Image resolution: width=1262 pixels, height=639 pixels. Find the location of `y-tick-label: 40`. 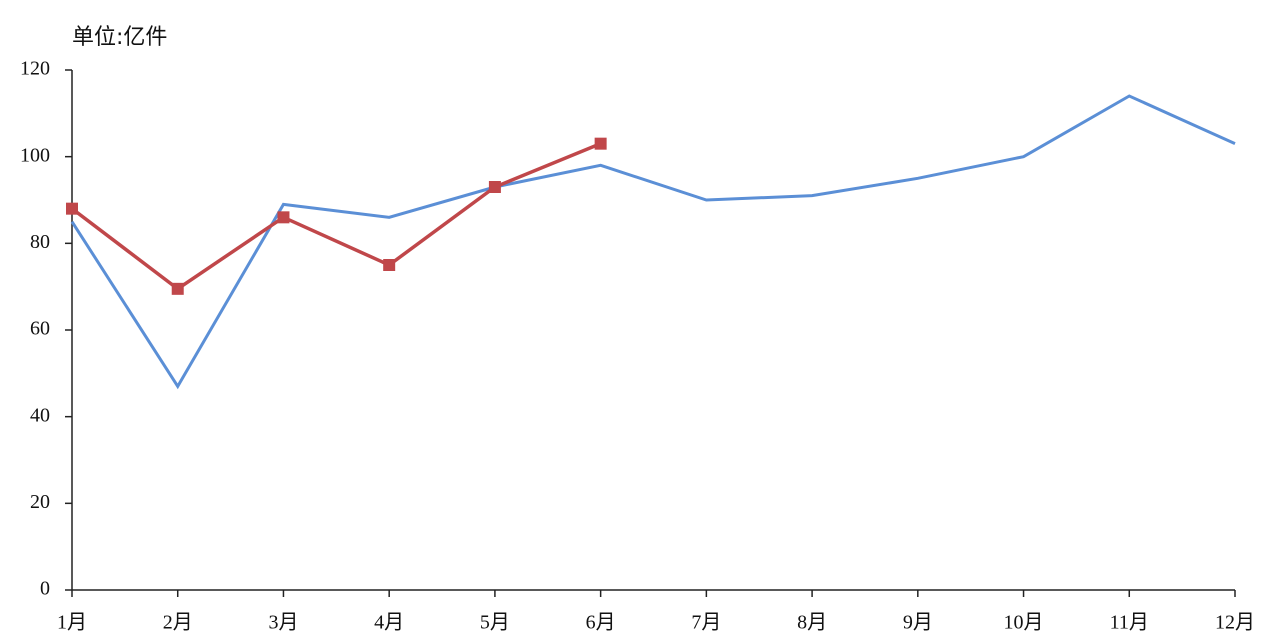

y-tick-label: 40 is located at coordinates (40, 415).